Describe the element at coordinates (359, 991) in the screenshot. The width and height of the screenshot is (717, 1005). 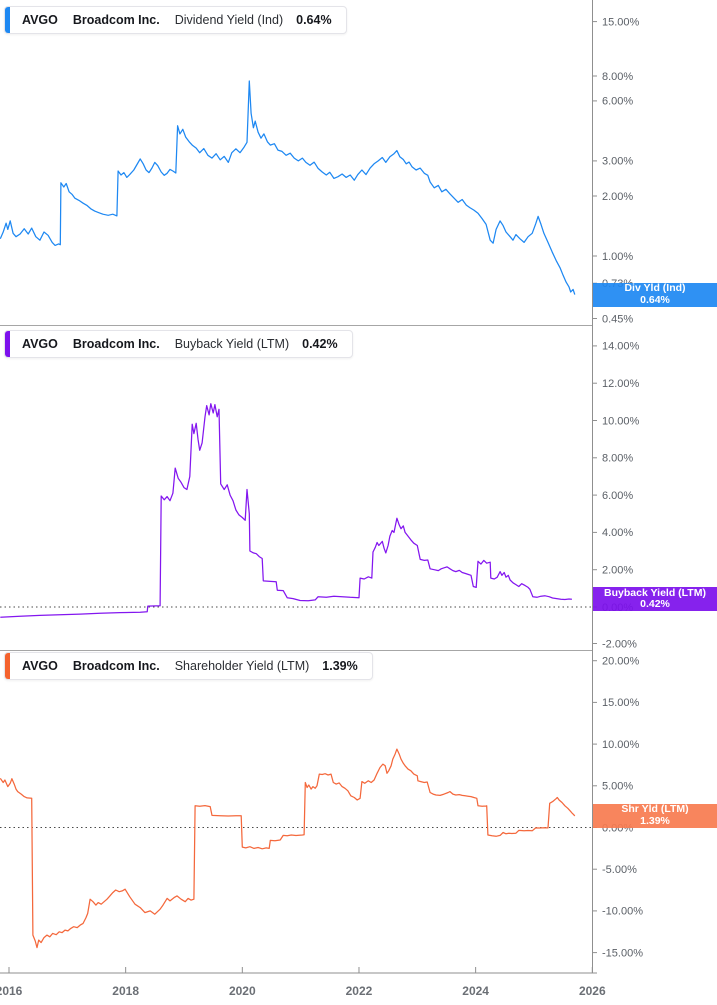
I see `x-tick-label: 2022` at that location.